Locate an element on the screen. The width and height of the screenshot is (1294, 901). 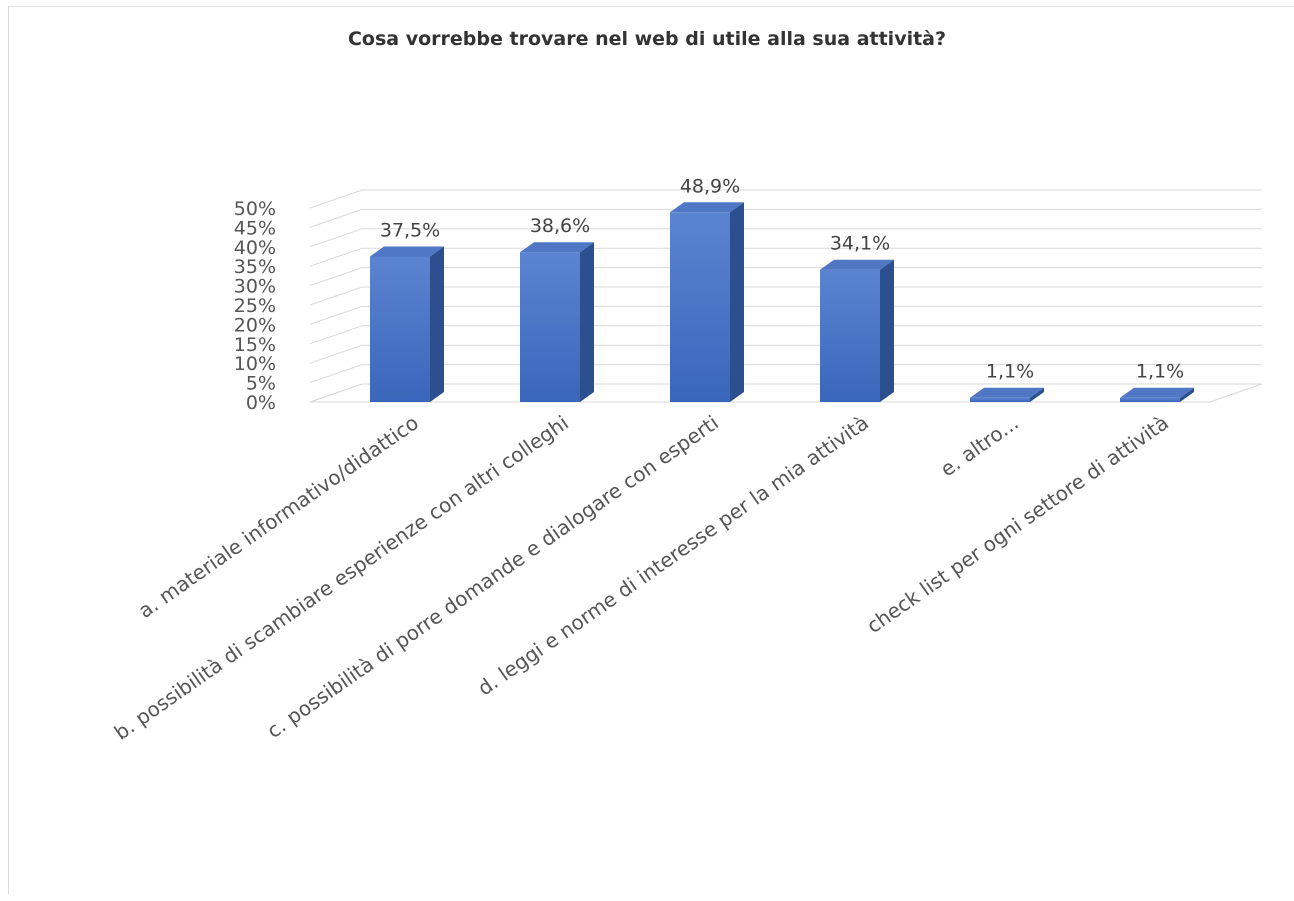
y-tick-label: 10% is located at coordinates (255, 364).